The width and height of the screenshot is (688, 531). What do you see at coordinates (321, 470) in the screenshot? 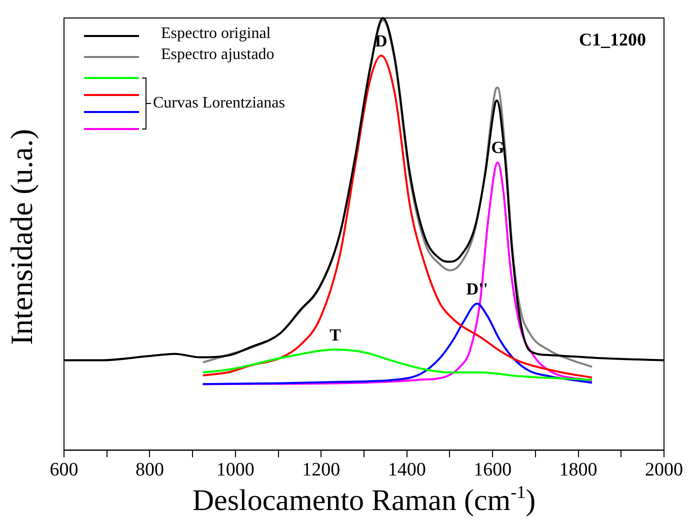
I see `x-tick-label: 1200` at bounding box center [321, 470].